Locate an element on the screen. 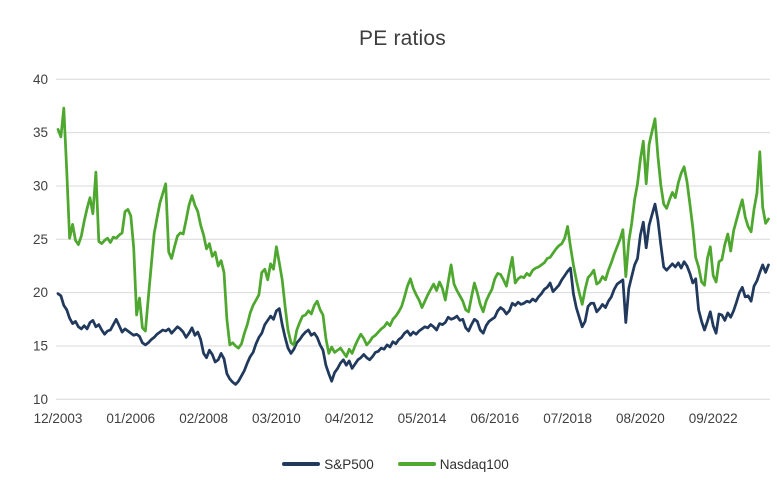 This screenshot has height=480, width=777. y-tick-label-10: 10 is located at coordinates (40, 399).